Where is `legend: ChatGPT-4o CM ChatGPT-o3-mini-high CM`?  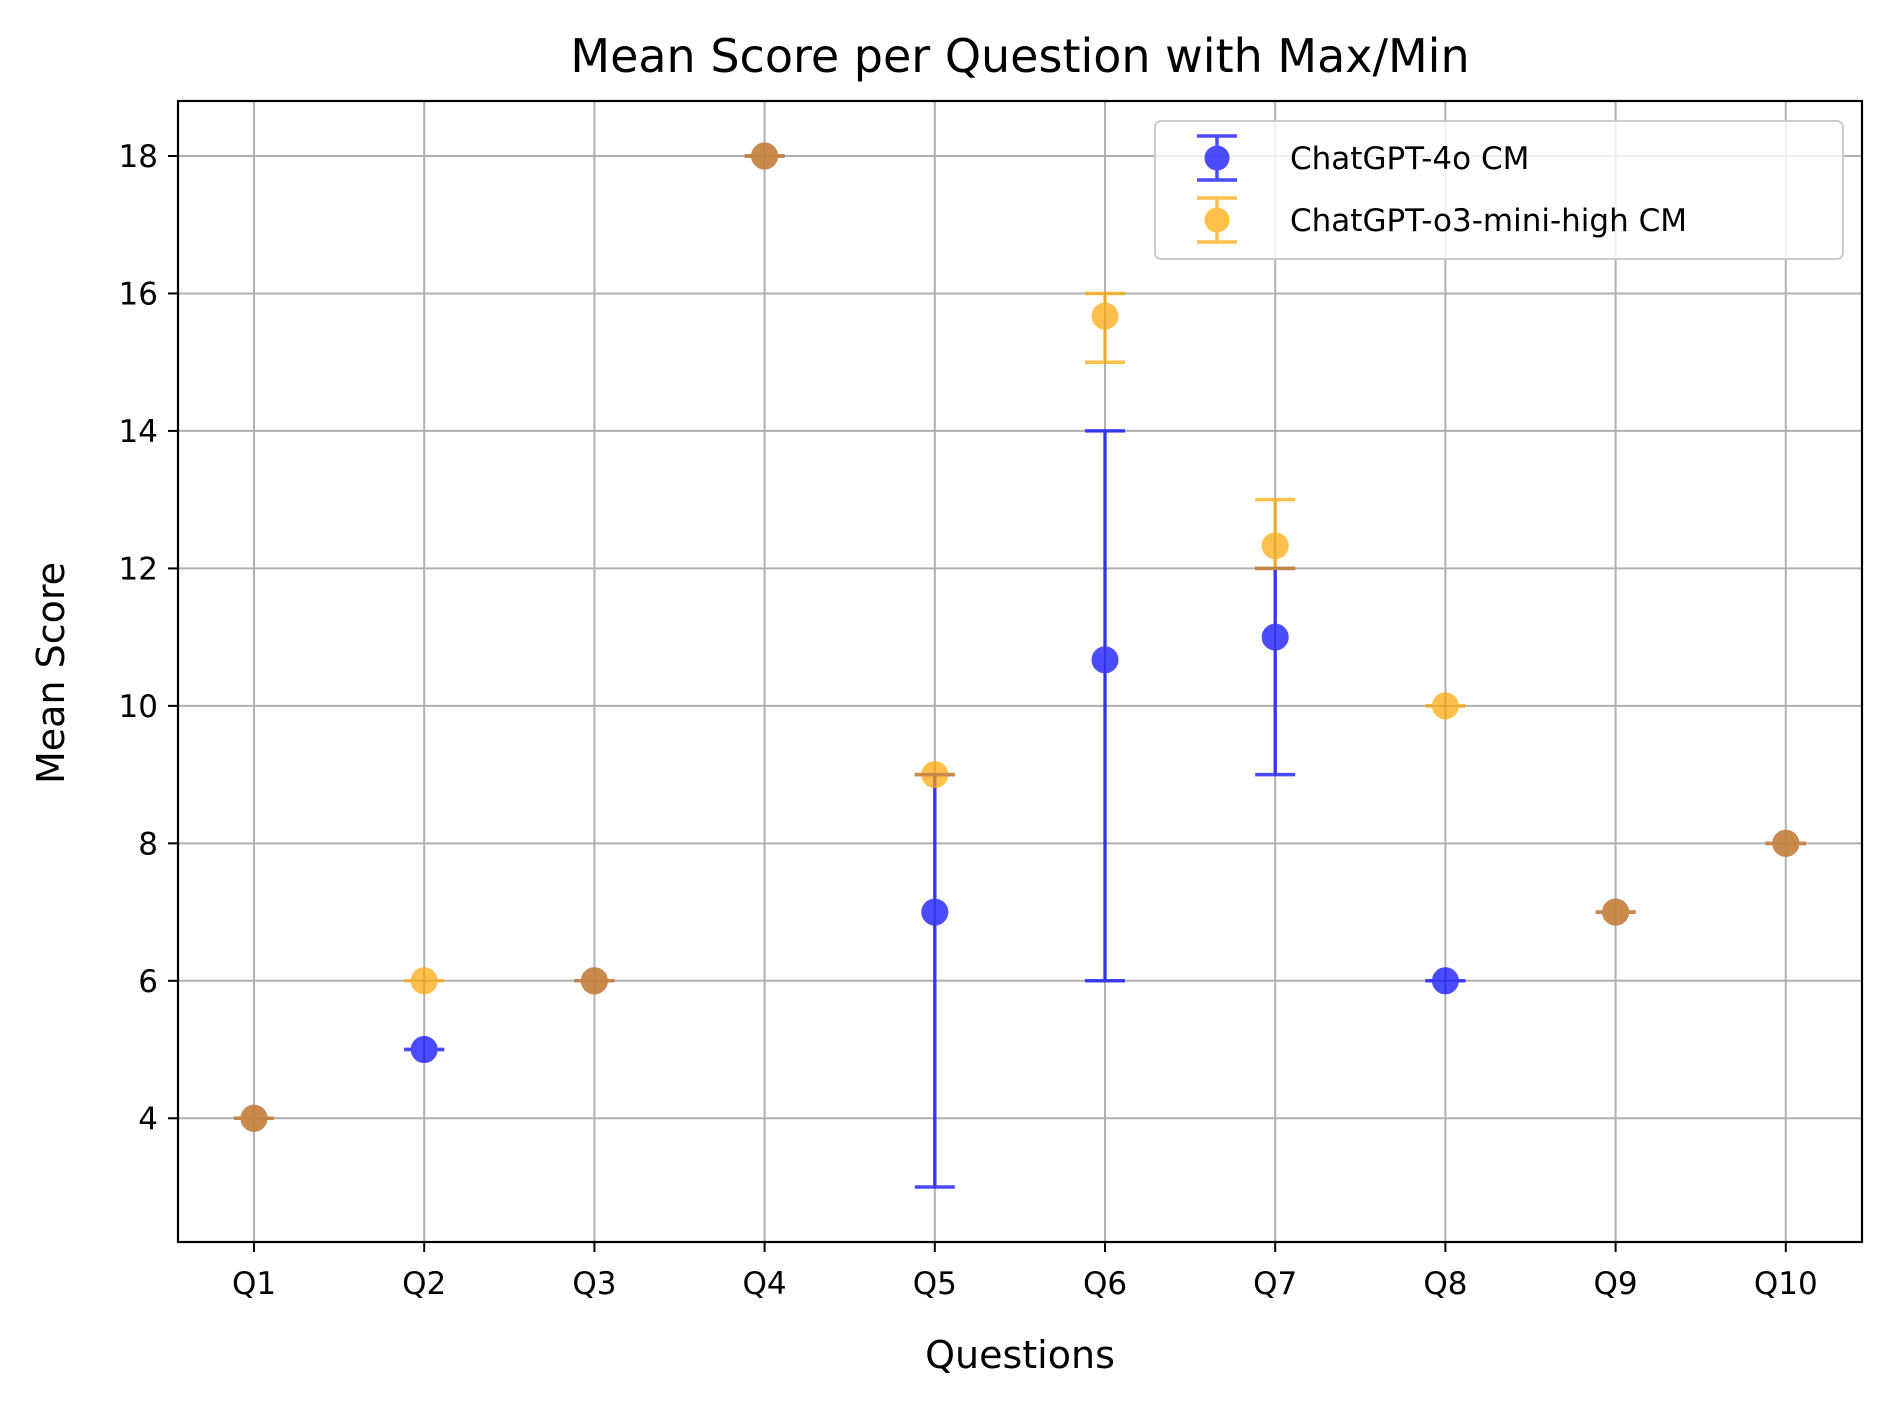 legend: ChatGPT-4o CM ChatGPT-o3-mini-high CM is located at coordinates (1499, 190).